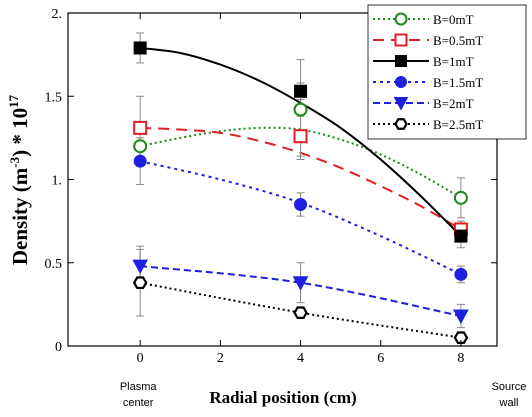 The width and height of the screenshot is (532, 417). I want to click on legend-label: B=1.5mT, so click(458, 82).